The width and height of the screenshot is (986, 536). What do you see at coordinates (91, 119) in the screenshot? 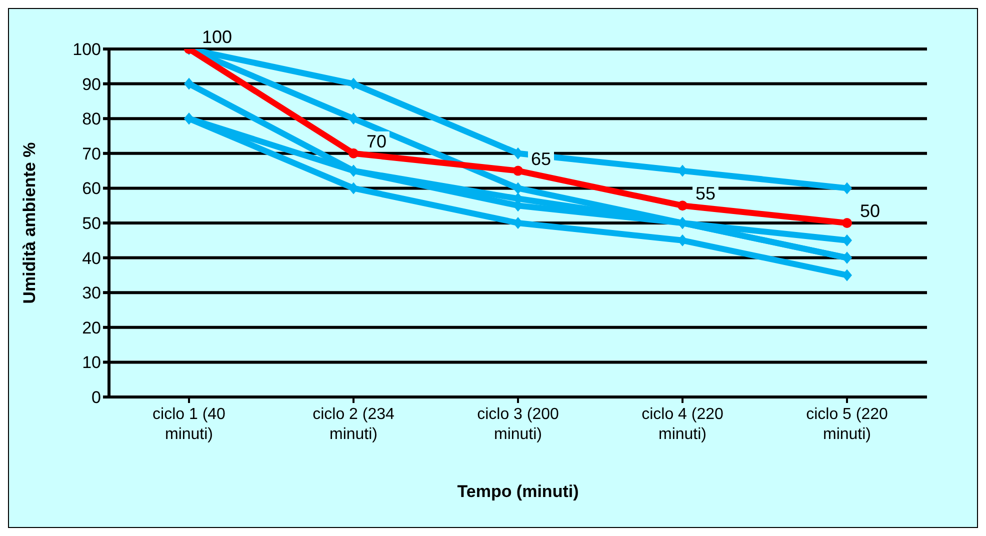
I see `y-tick-label: 80` at bounding box center [91, 119].